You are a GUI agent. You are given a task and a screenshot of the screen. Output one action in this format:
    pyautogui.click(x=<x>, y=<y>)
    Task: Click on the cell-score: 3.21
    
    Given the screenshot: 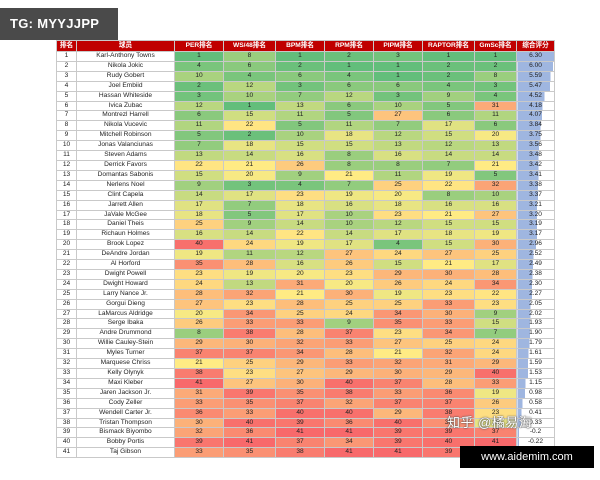 What is the action you would take?
    pyautogui.click(x=535, y=205)
    